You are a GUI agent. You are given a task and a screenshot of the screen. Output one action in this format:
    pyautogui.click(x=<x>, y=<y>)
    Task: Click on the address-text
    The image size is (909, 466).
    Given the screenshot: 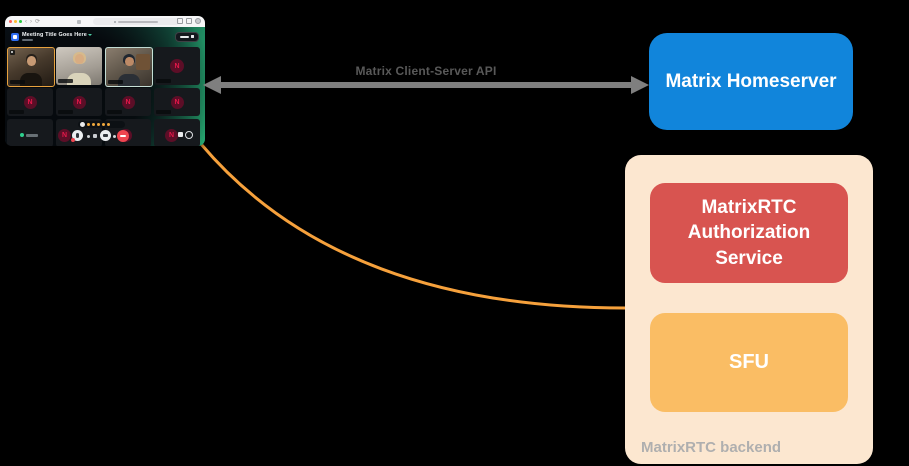 What is the action you would take?
    pyautogui.click(x=138, y=21)
    